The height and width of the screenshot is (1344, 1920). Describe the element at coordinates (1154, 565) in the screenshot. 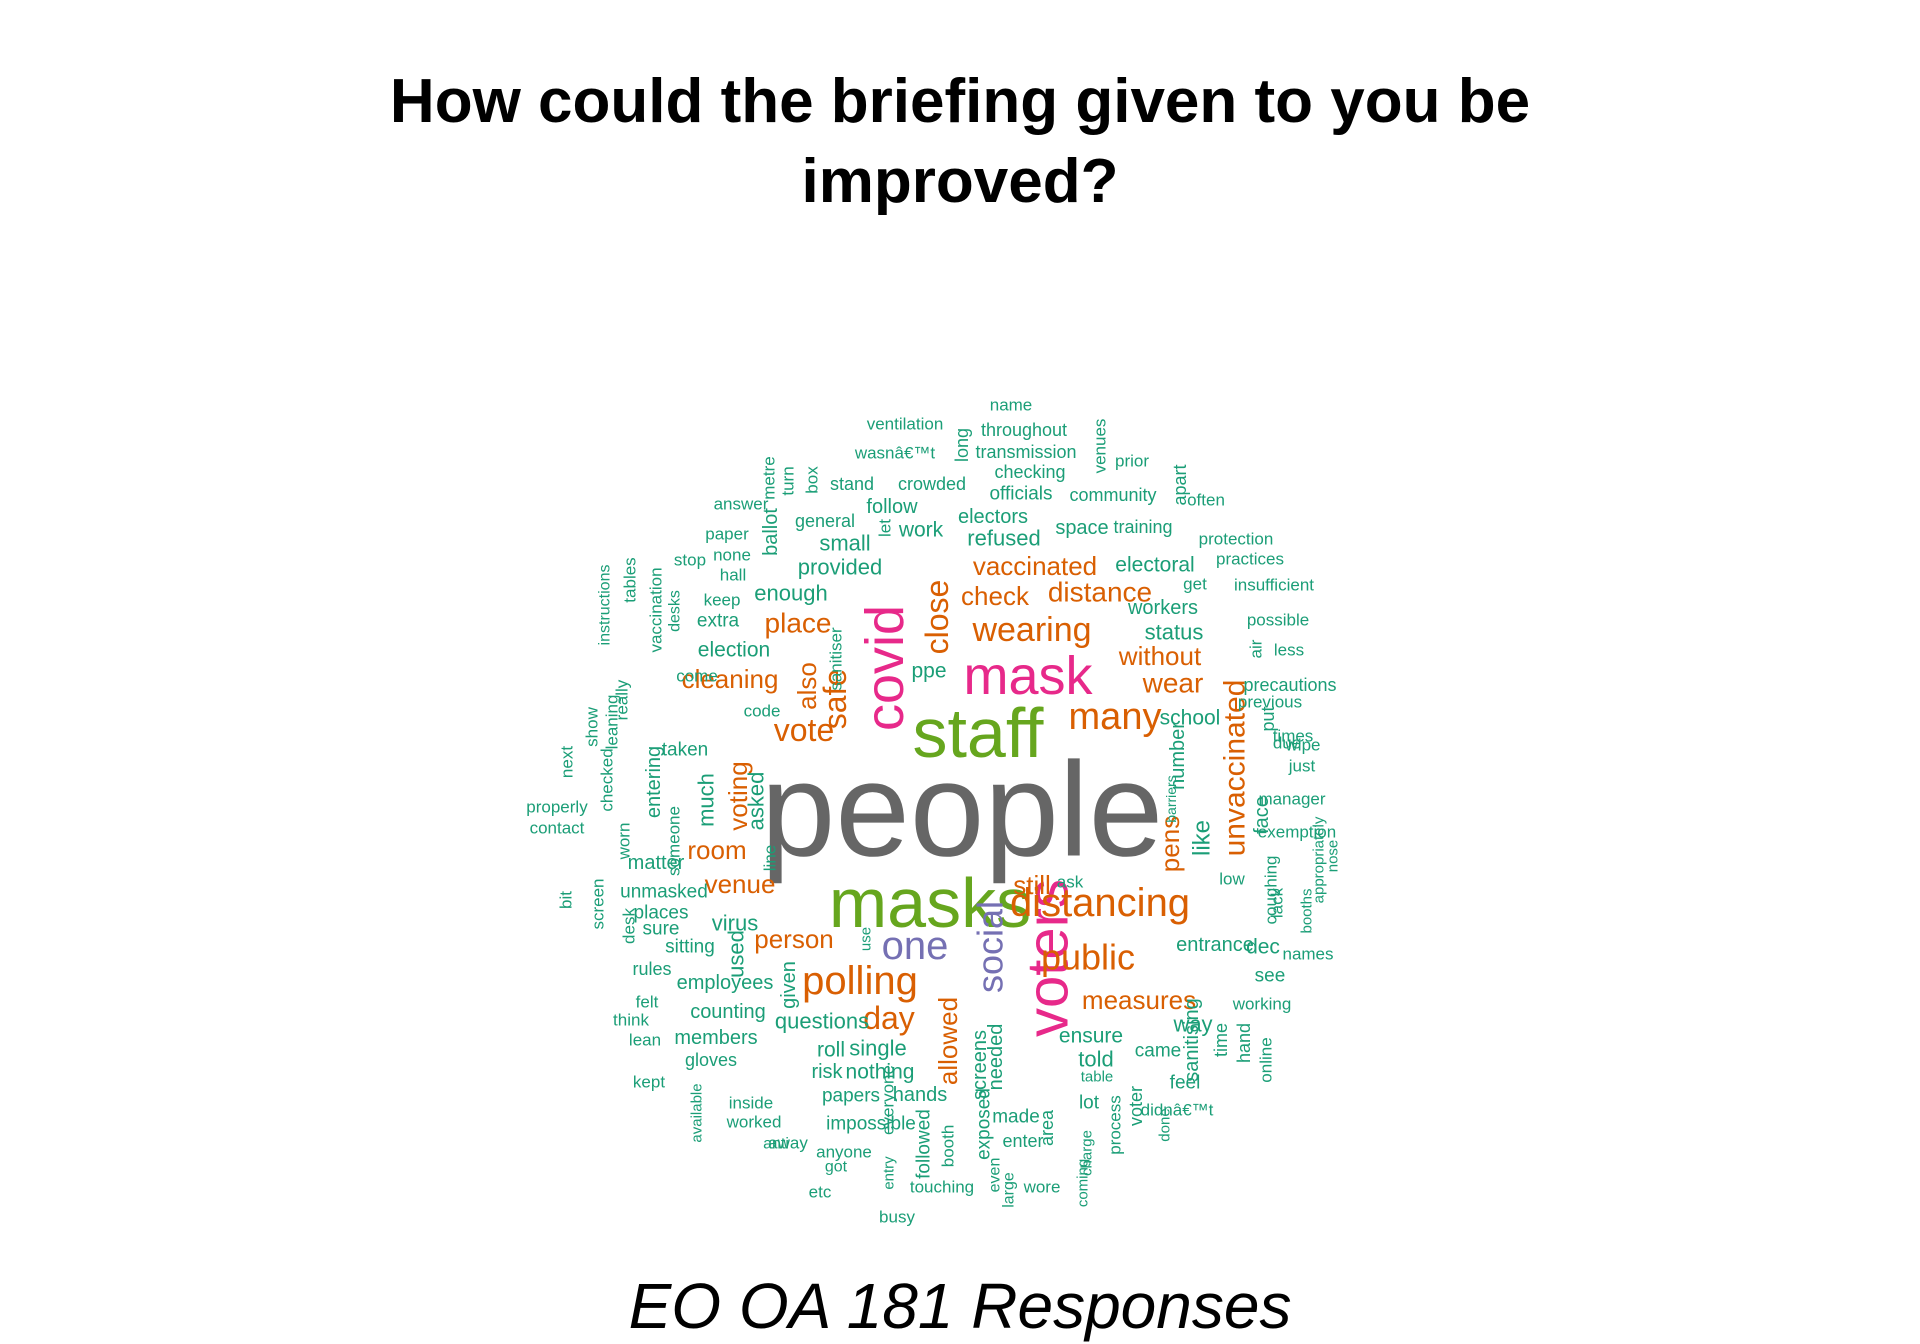

I see `word-69: electoral` at that location.